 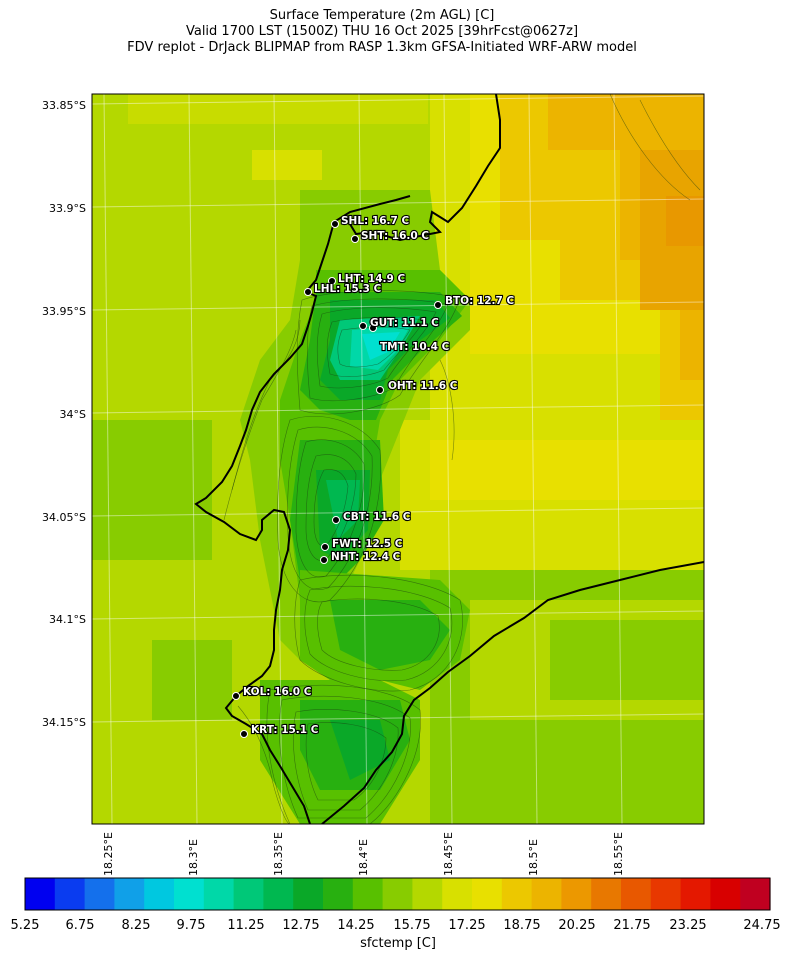 I want to click on colorbar-label: sfctemp [C], so click(x=398, y=943).